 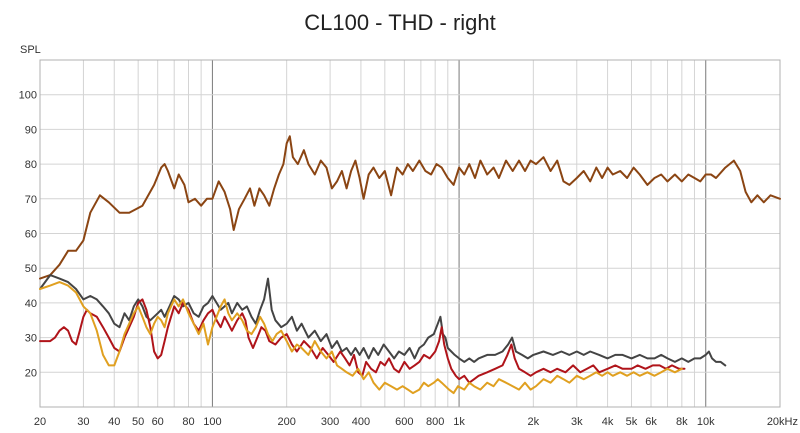 I want to click on x-tick-label: 30, so click(x=83, y=422).